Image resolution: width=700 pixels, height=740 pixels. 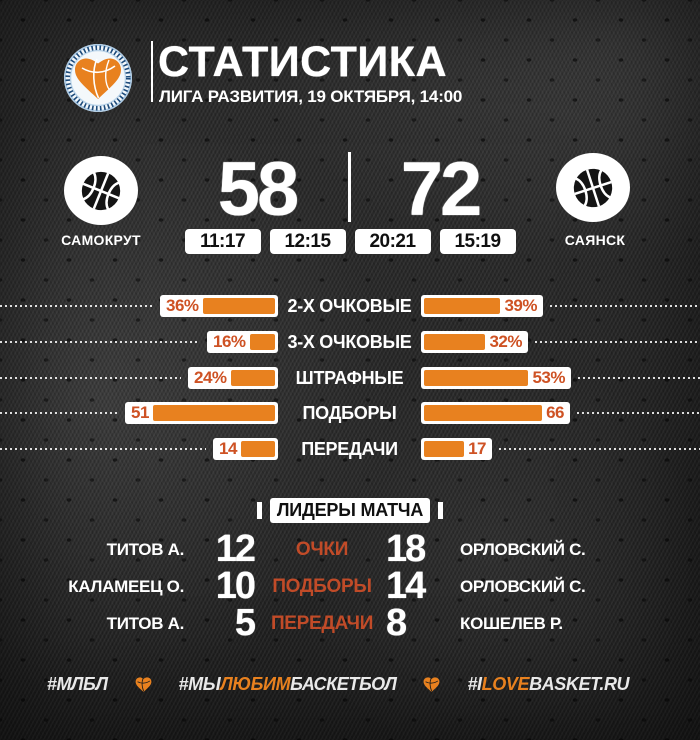 I want to click on page-subtitle: ЛИГА РАЗВИТИЯ, 19 ОКТЯБРЯ, 14:00, so click(x=311, y=96).